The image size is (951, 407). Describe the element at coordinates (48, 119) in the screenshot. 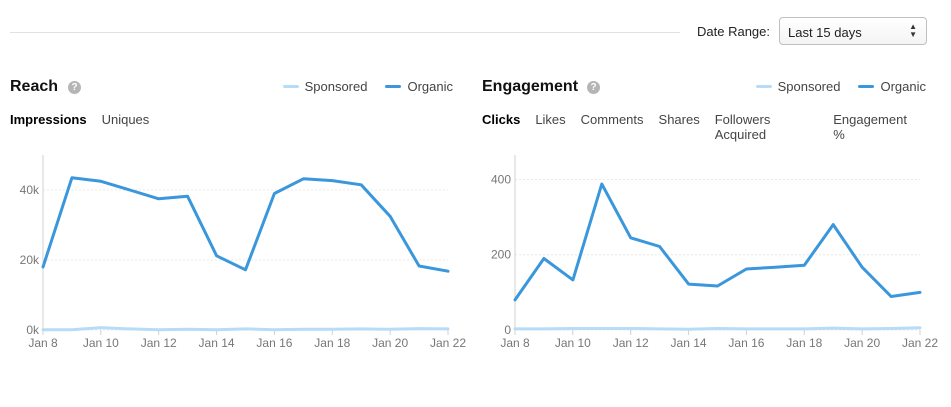

I see `tab-impressions: Impressions` at that location.